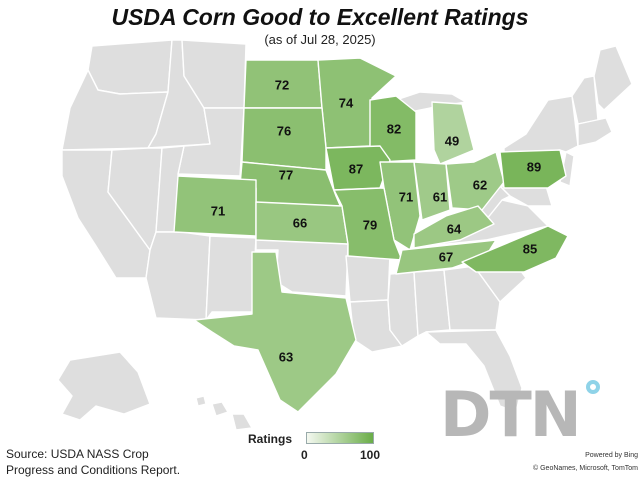 The height and width of the screenshot is (480, 640). I want to click on state-north-carolina, so click(515, 249).